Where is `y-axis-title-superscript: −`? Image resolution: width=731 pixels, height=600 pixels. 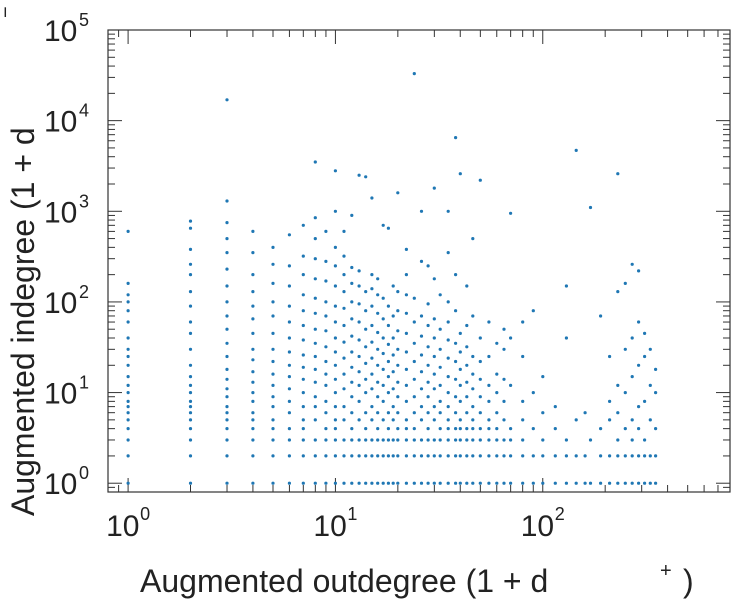
y-axis-title-superscript: − is located at coordinates (8, 12).